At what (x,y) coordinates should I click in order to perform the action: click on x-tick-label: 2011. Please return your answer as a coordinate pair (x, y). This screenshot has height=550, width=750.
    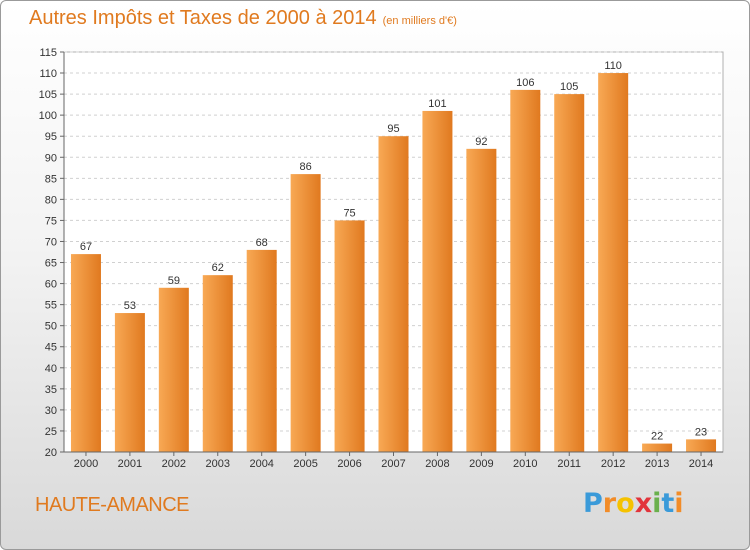
    Looking at the image, I should click on (569, 464).